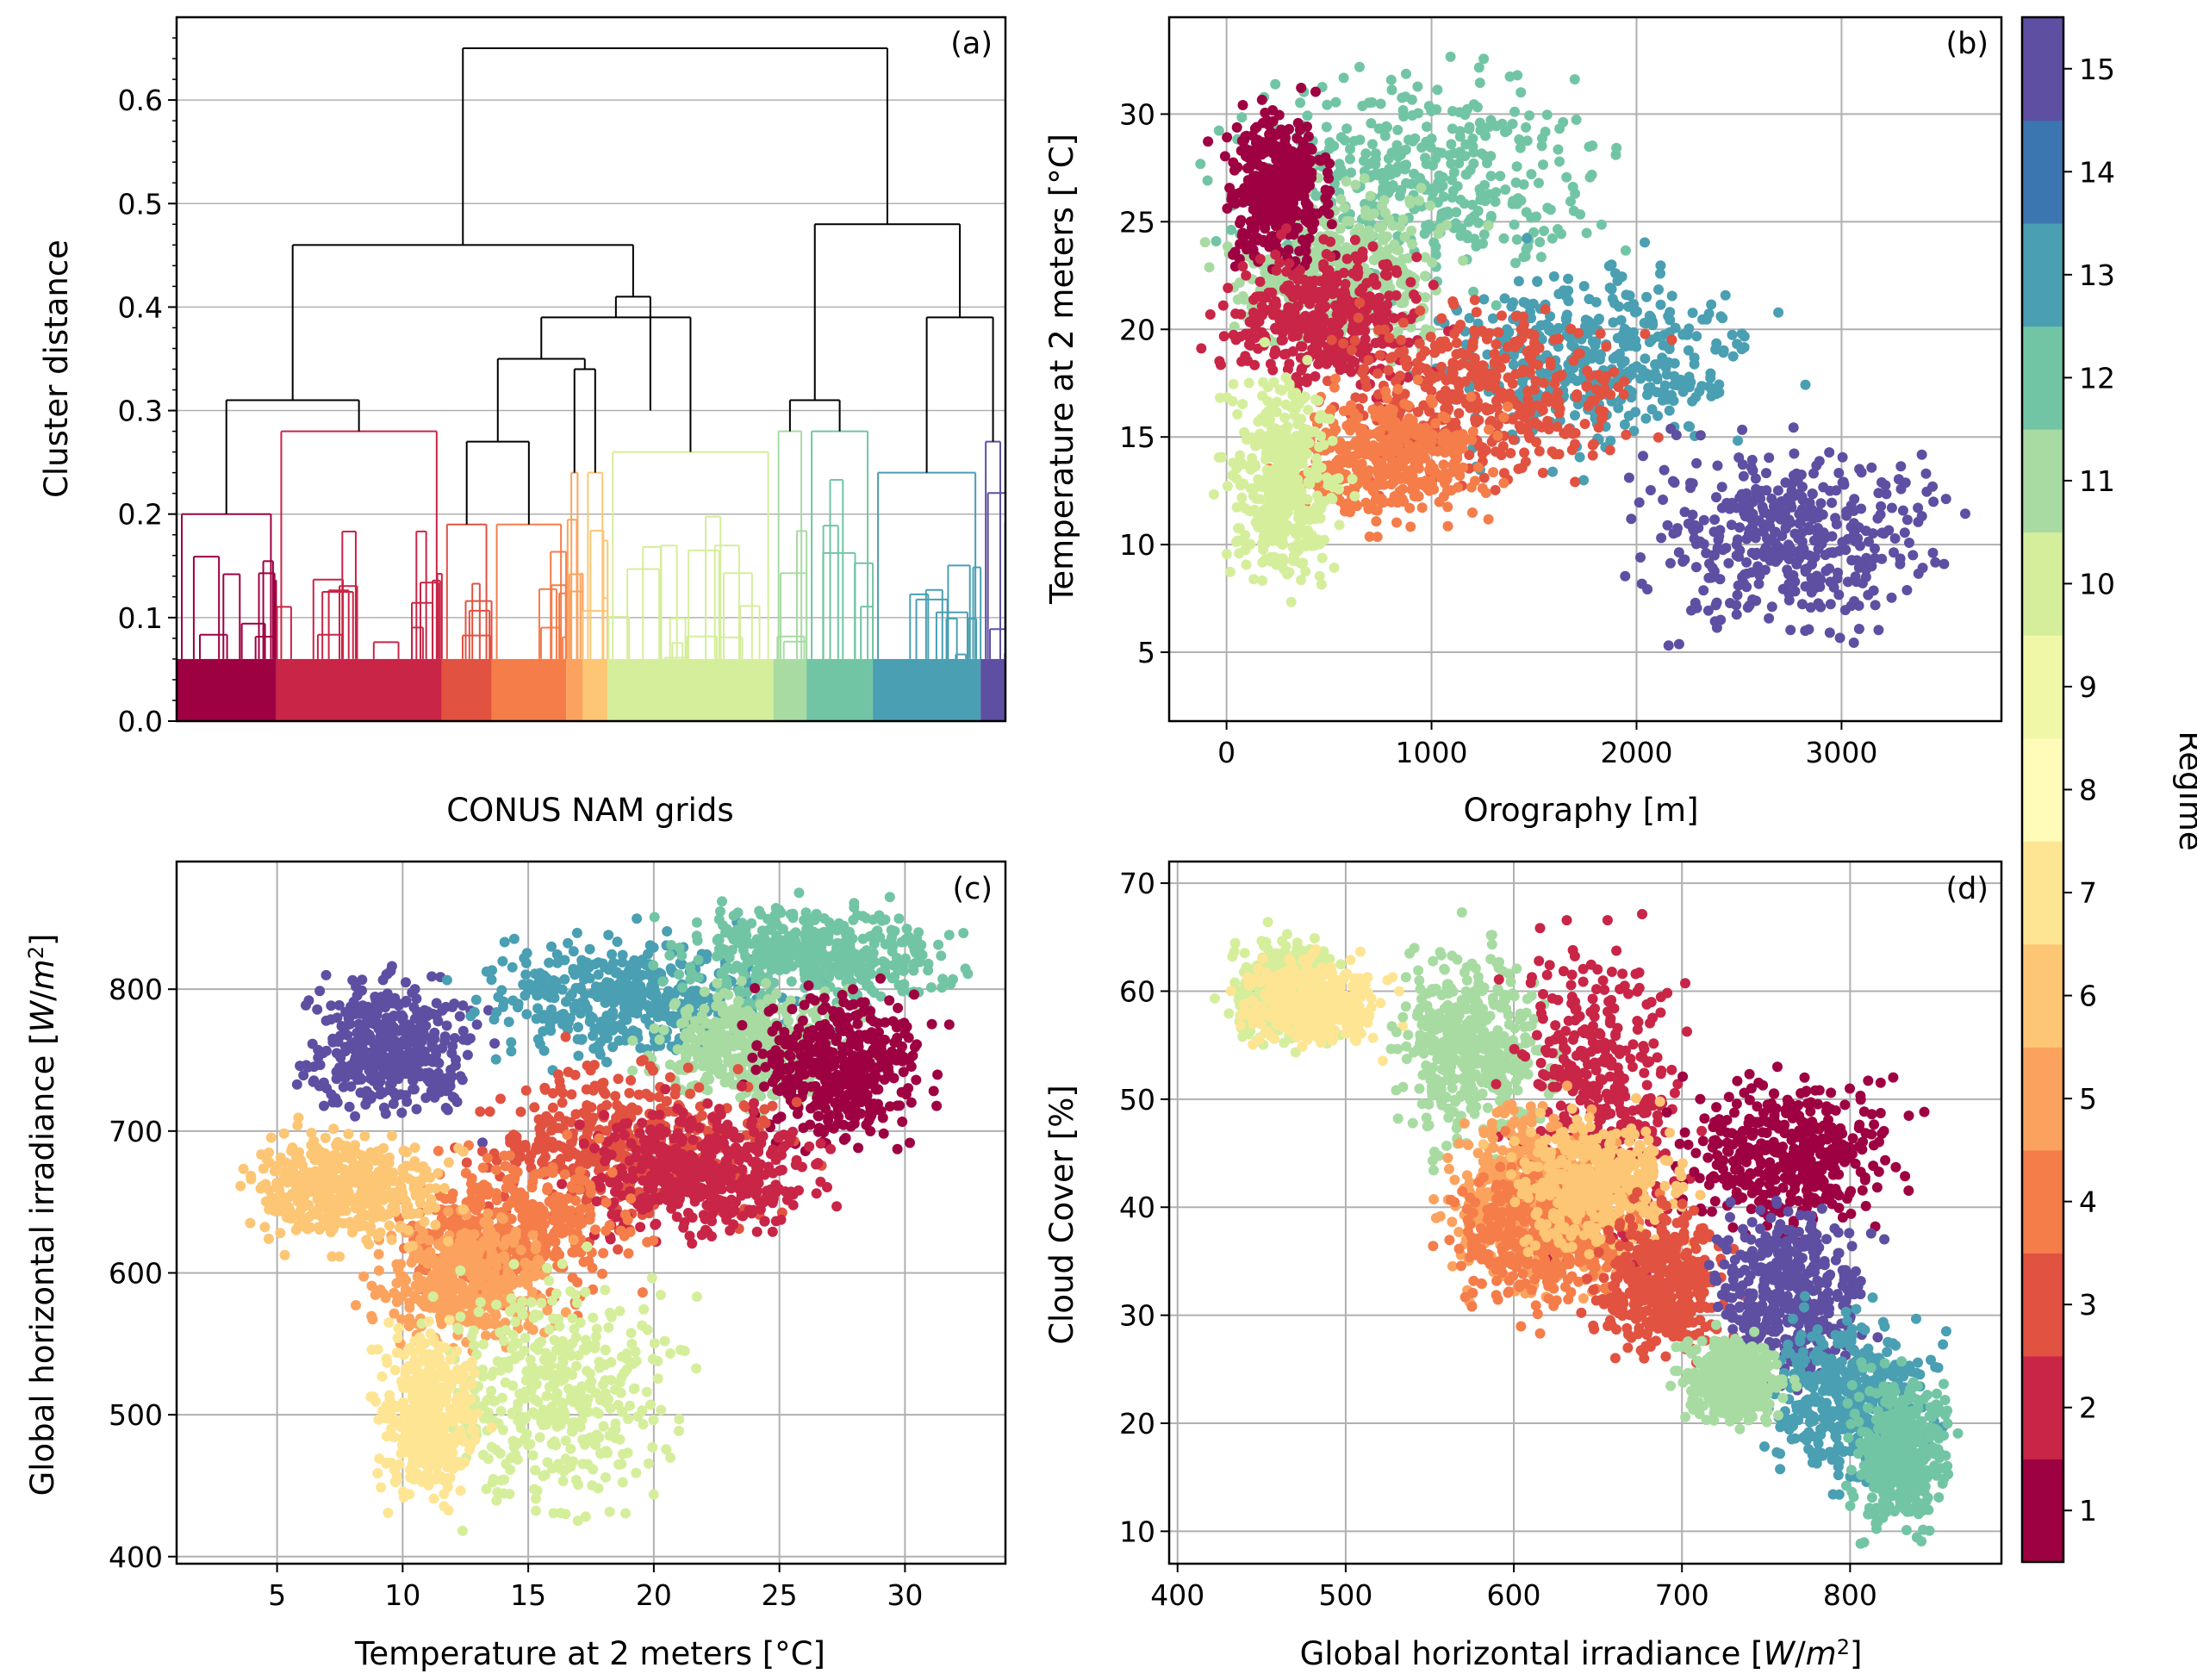  I want to click on ytick-label: 800, so click(136, 990).